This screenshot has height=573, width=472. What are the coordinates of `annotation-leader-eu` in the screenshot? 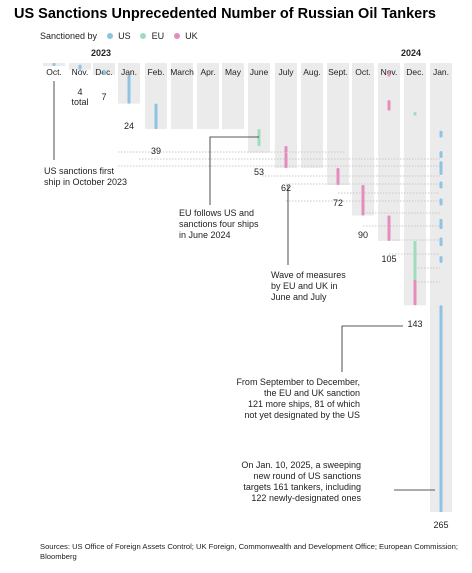 It's located at (234, 170).